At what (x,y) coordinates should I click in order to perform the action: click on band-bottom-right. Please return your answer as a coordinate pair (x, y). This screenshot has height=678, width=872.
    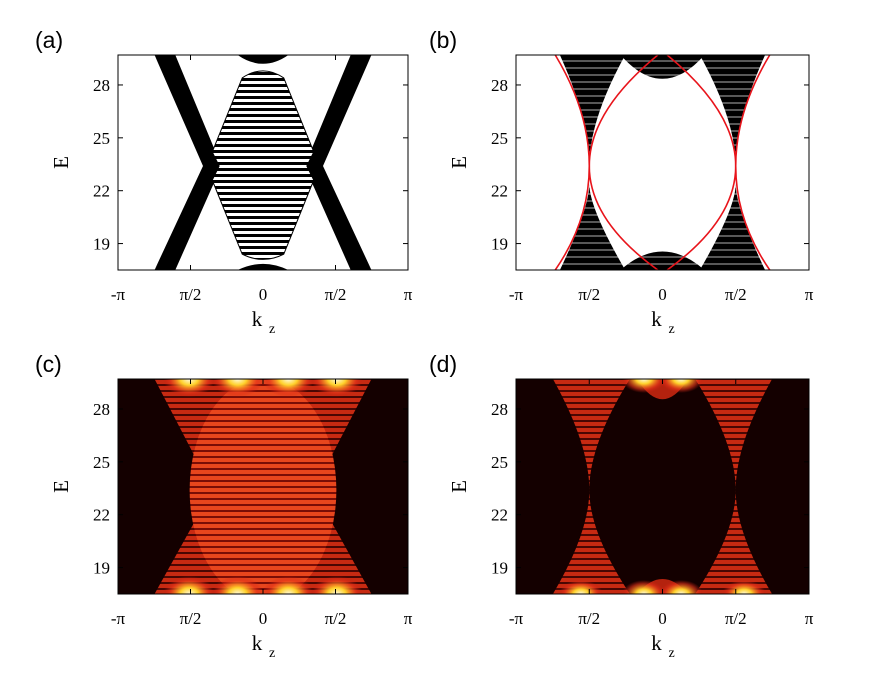
    Looking at the image, I should click on (732, 226).